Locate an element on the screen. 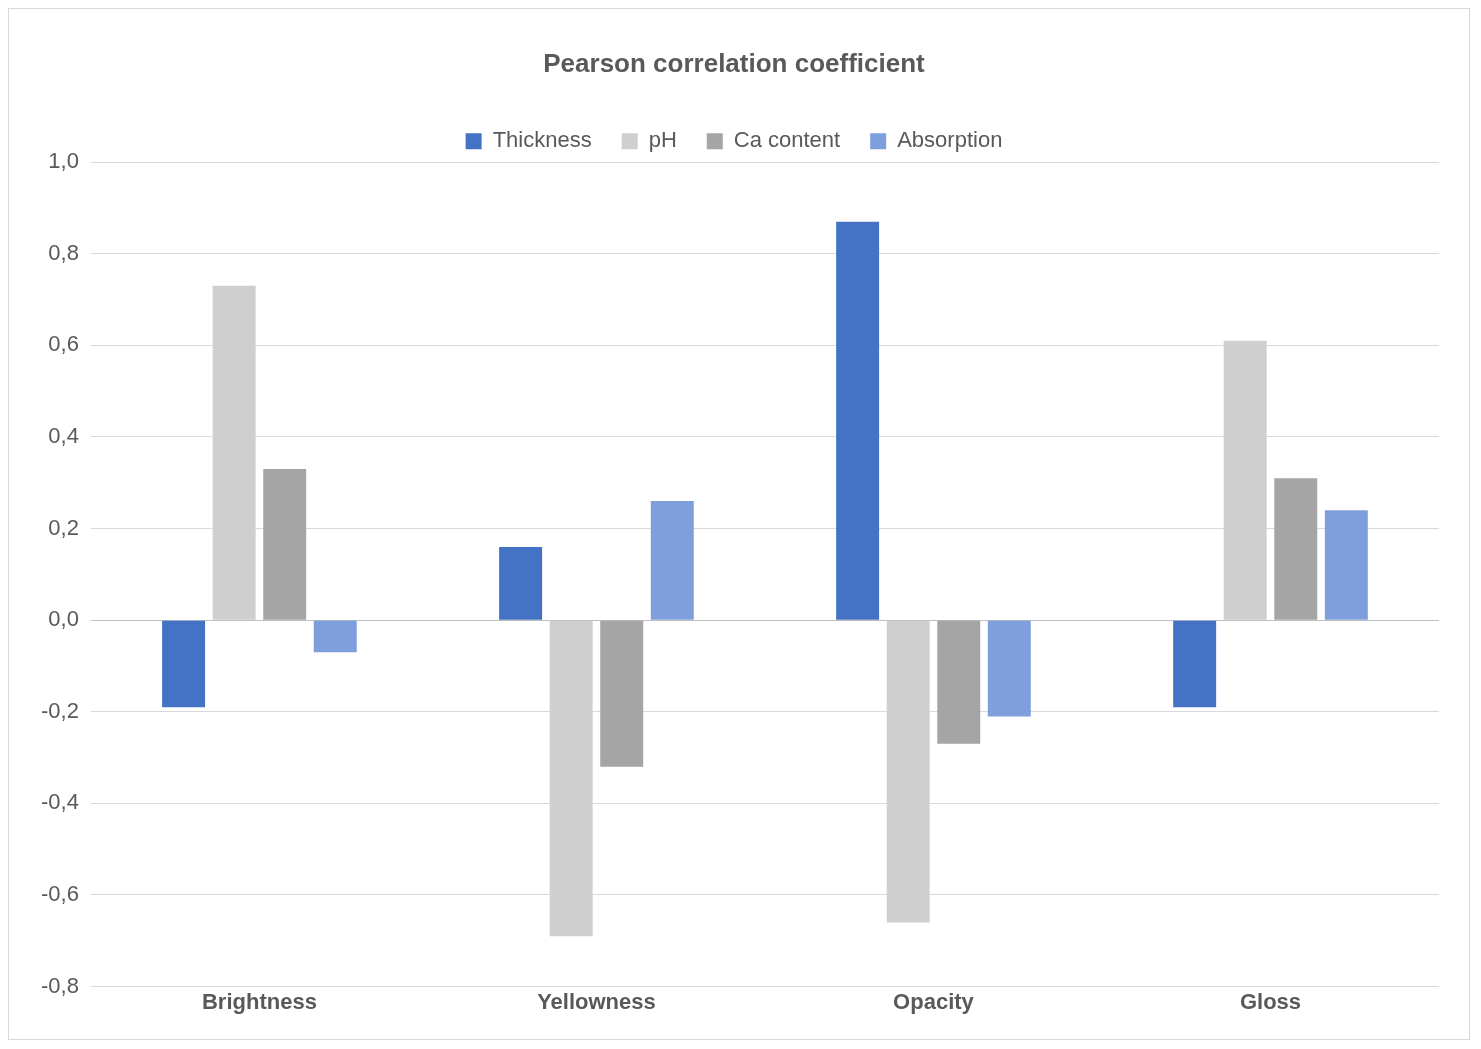  x-tick-label: Brightness is located at coordinates (259, 1001).